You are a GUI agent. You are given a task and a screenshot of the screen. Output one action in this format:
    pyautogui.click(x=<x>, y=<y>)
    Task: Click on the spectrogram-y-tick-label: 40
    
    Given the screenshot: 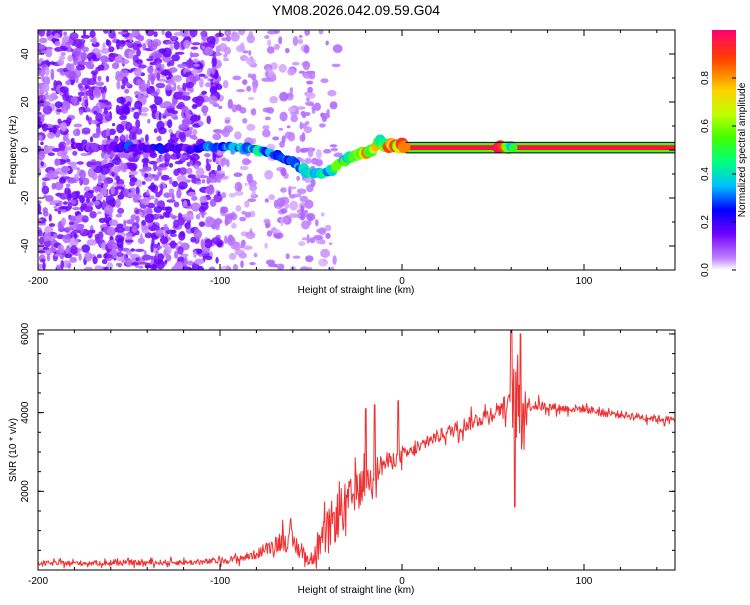 What is the action you would take?
    pyautogui.click(x=25, y=54)
    